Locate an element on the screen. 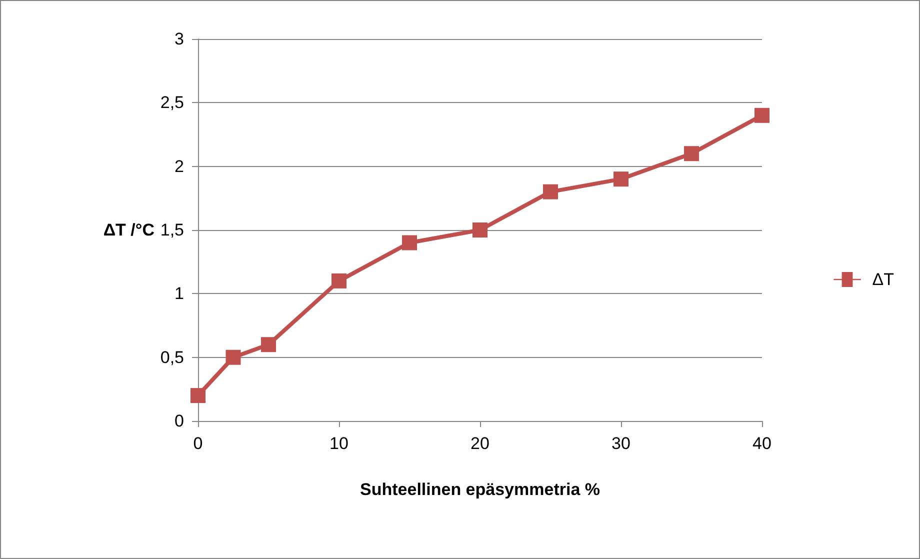 The height and width of the screenshot is (559, 920). y-tick-label: 2,5 is located at coordinates (172, 102).